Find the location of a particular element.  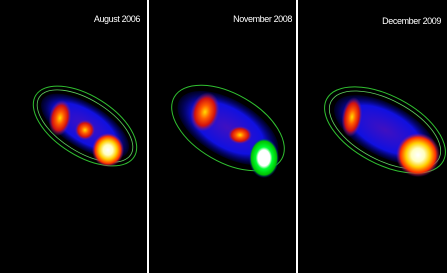

panel-label: December 2009 is located at coordinates (411, 21).